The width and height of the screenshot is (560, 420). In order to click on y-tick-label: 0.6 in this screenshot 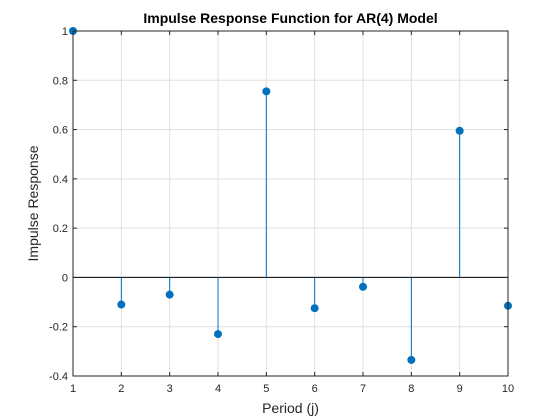, I will do `click(60, 131)`.